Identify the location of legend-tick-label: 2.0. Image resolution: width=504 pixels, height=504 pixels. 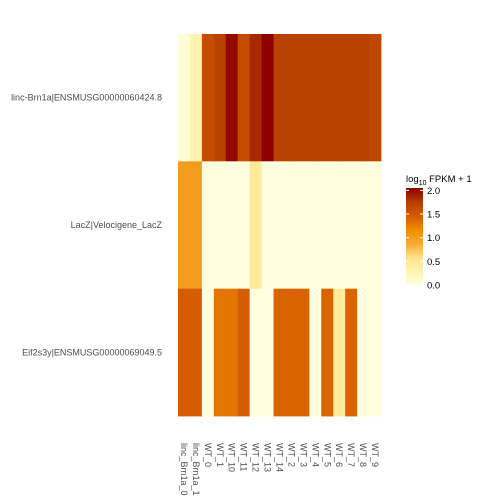
(433, 191).